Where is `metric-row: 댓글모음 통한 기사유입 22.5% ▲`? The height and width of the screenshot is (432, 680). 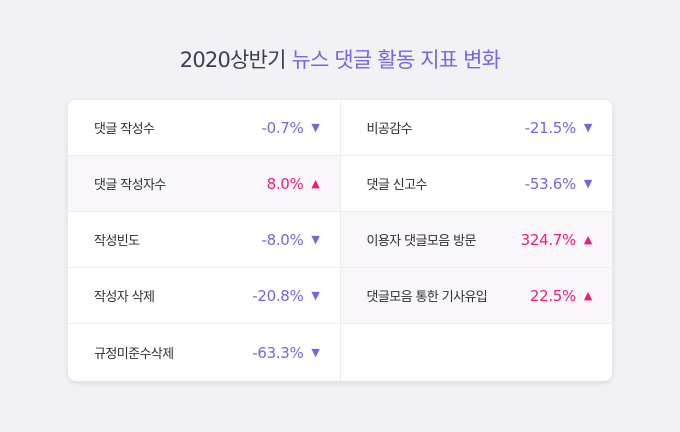
metric-row: 댓글모음 통한 기사유입 22.5% ▲ is located at coordinates (476, 296).